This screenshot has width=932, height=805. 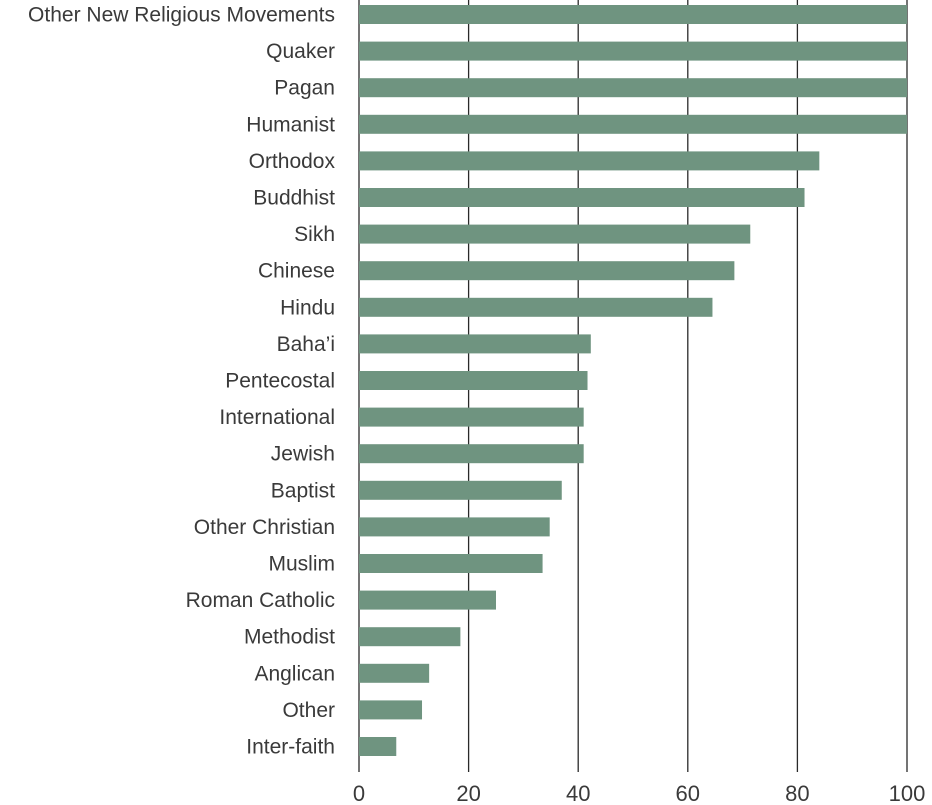 What do you see at coordinates (797, 793) in the screenshot?
I see `x-tick-label: 80` at bounding box center [797, 793].